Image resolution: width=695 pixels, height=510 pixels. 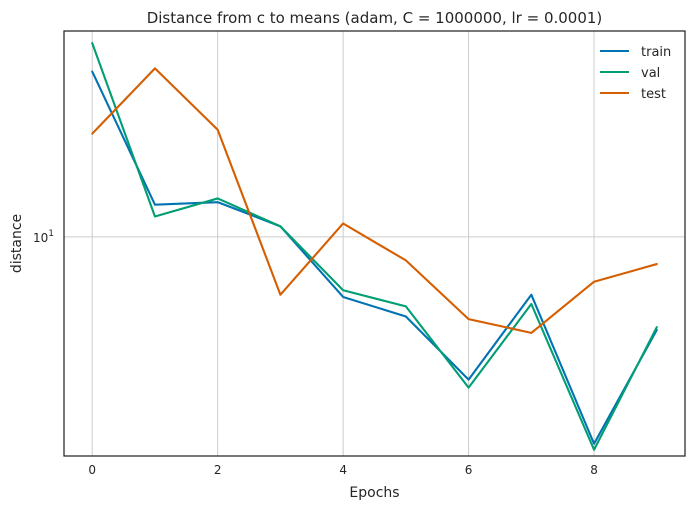 What do you see at coordinates (469, 470) in the screenshot?
I see `x-tick-label-3: 6` at bounding box center [469, 470].